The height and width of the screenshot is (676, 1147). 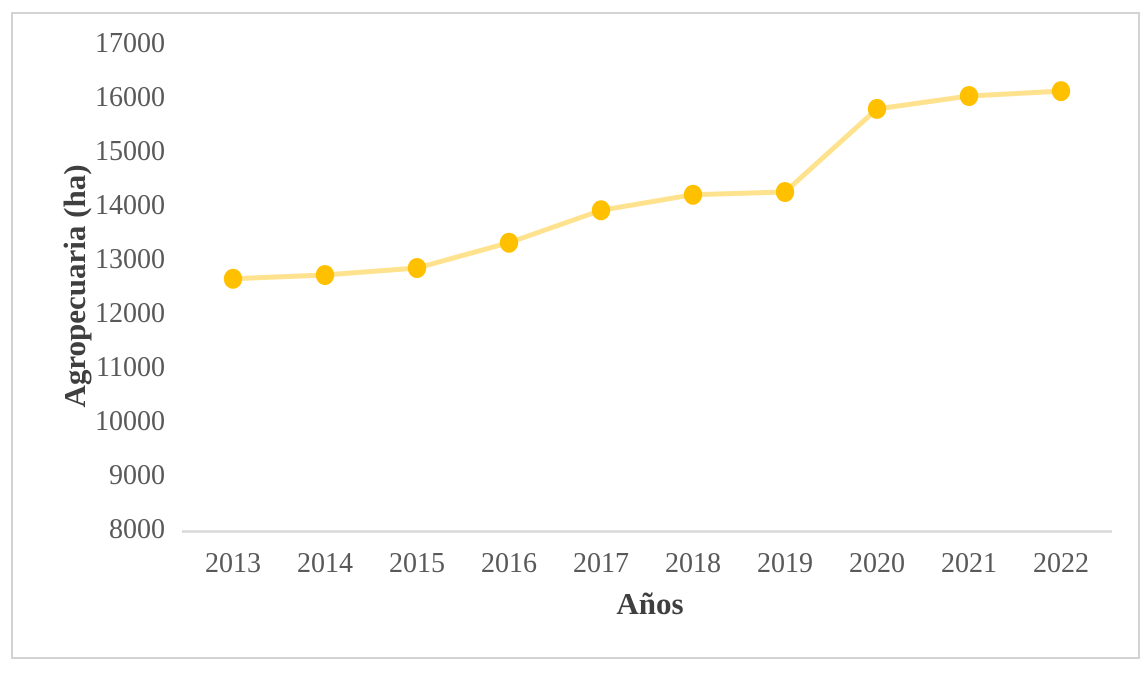 I want to click on data-point-2014, so click(x=325, y=275).